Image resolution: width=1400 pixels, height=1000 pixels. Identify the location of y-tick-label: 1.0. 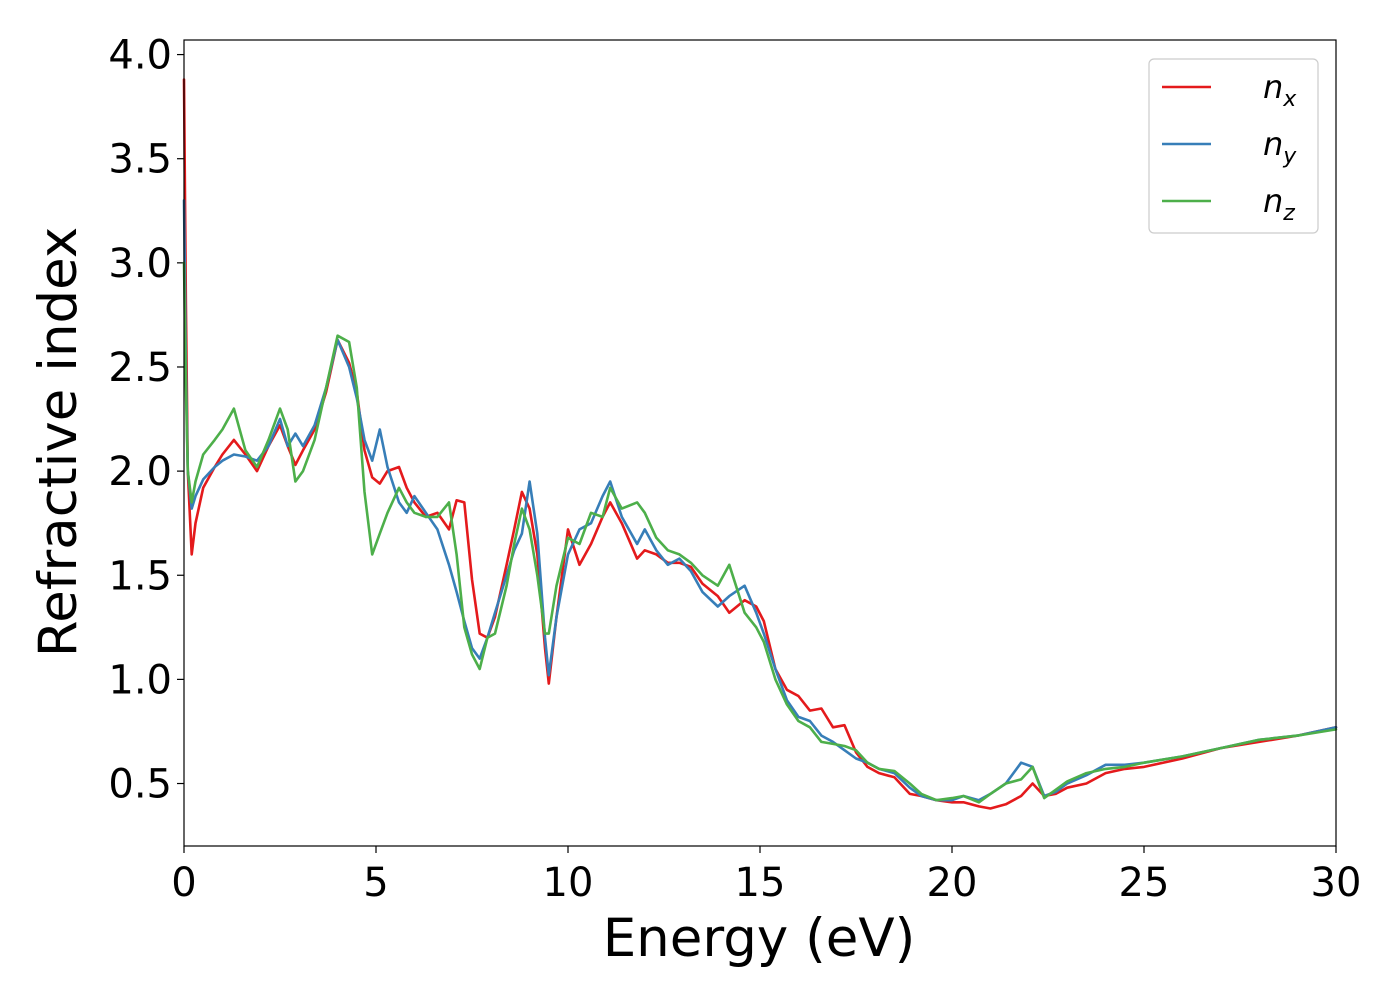
(140, 680).